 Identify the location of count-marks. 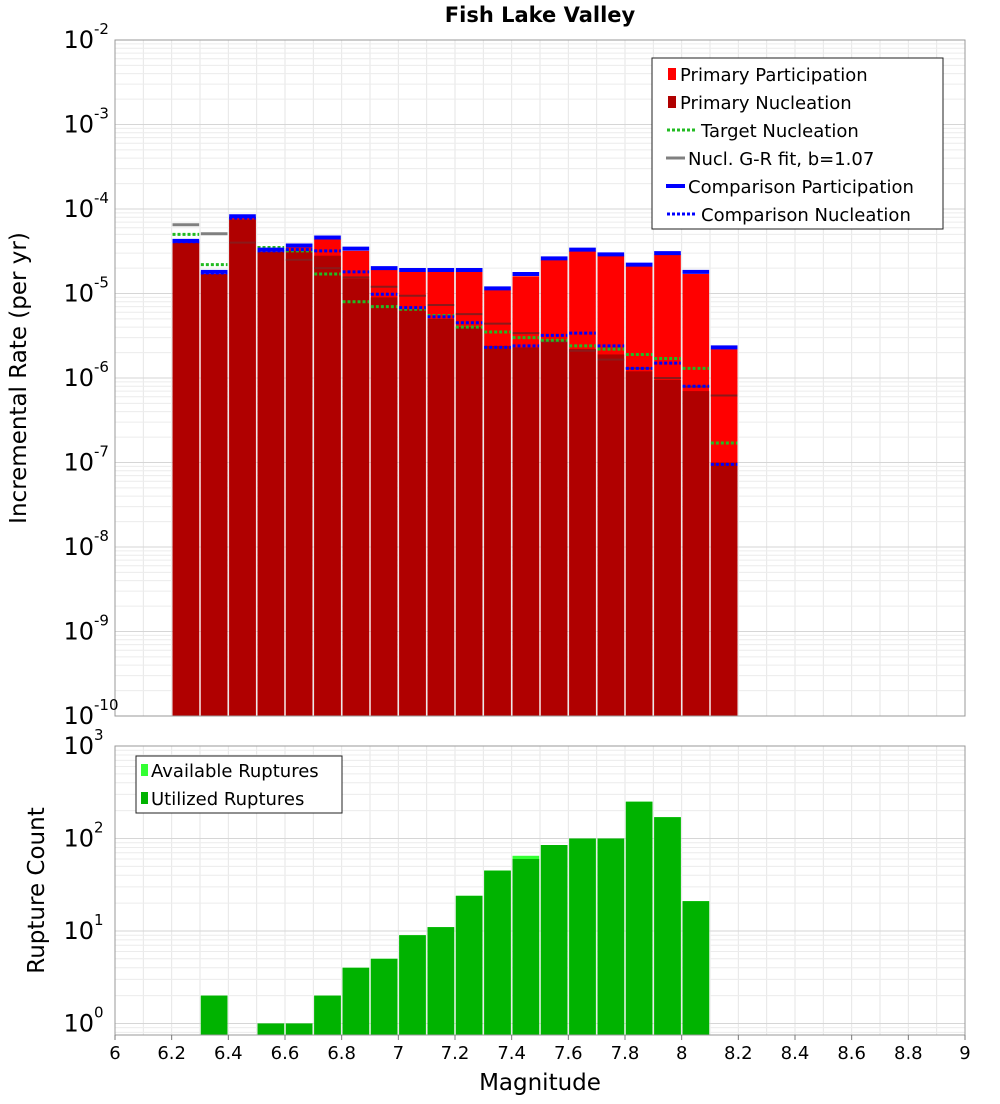
(455, 918).